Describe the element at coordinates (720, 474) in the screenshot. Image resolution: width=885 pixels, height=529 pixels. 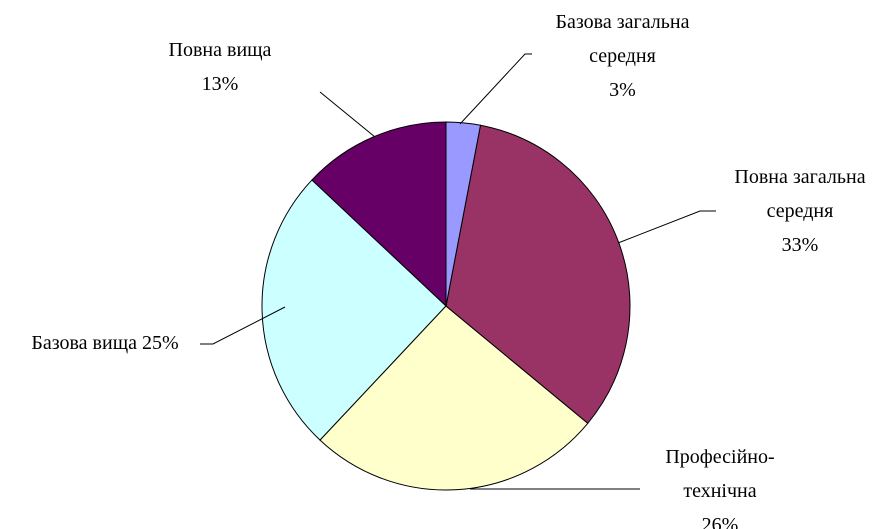
I see `category-label: Професійно-технічна` at that location.